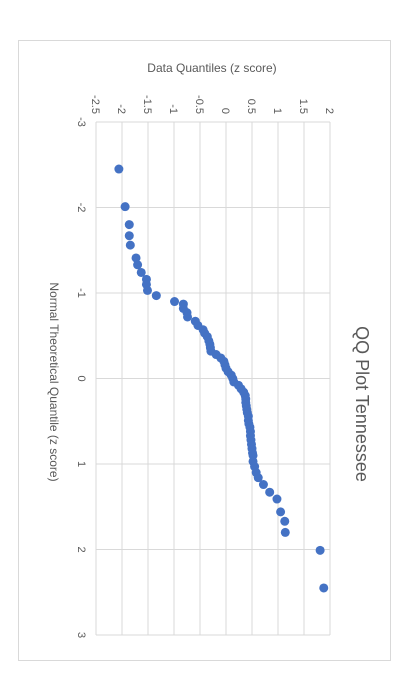 The height and width of the screenshot is (676, 409). I want to click on y-tick-label: 0, so click(225, 111).